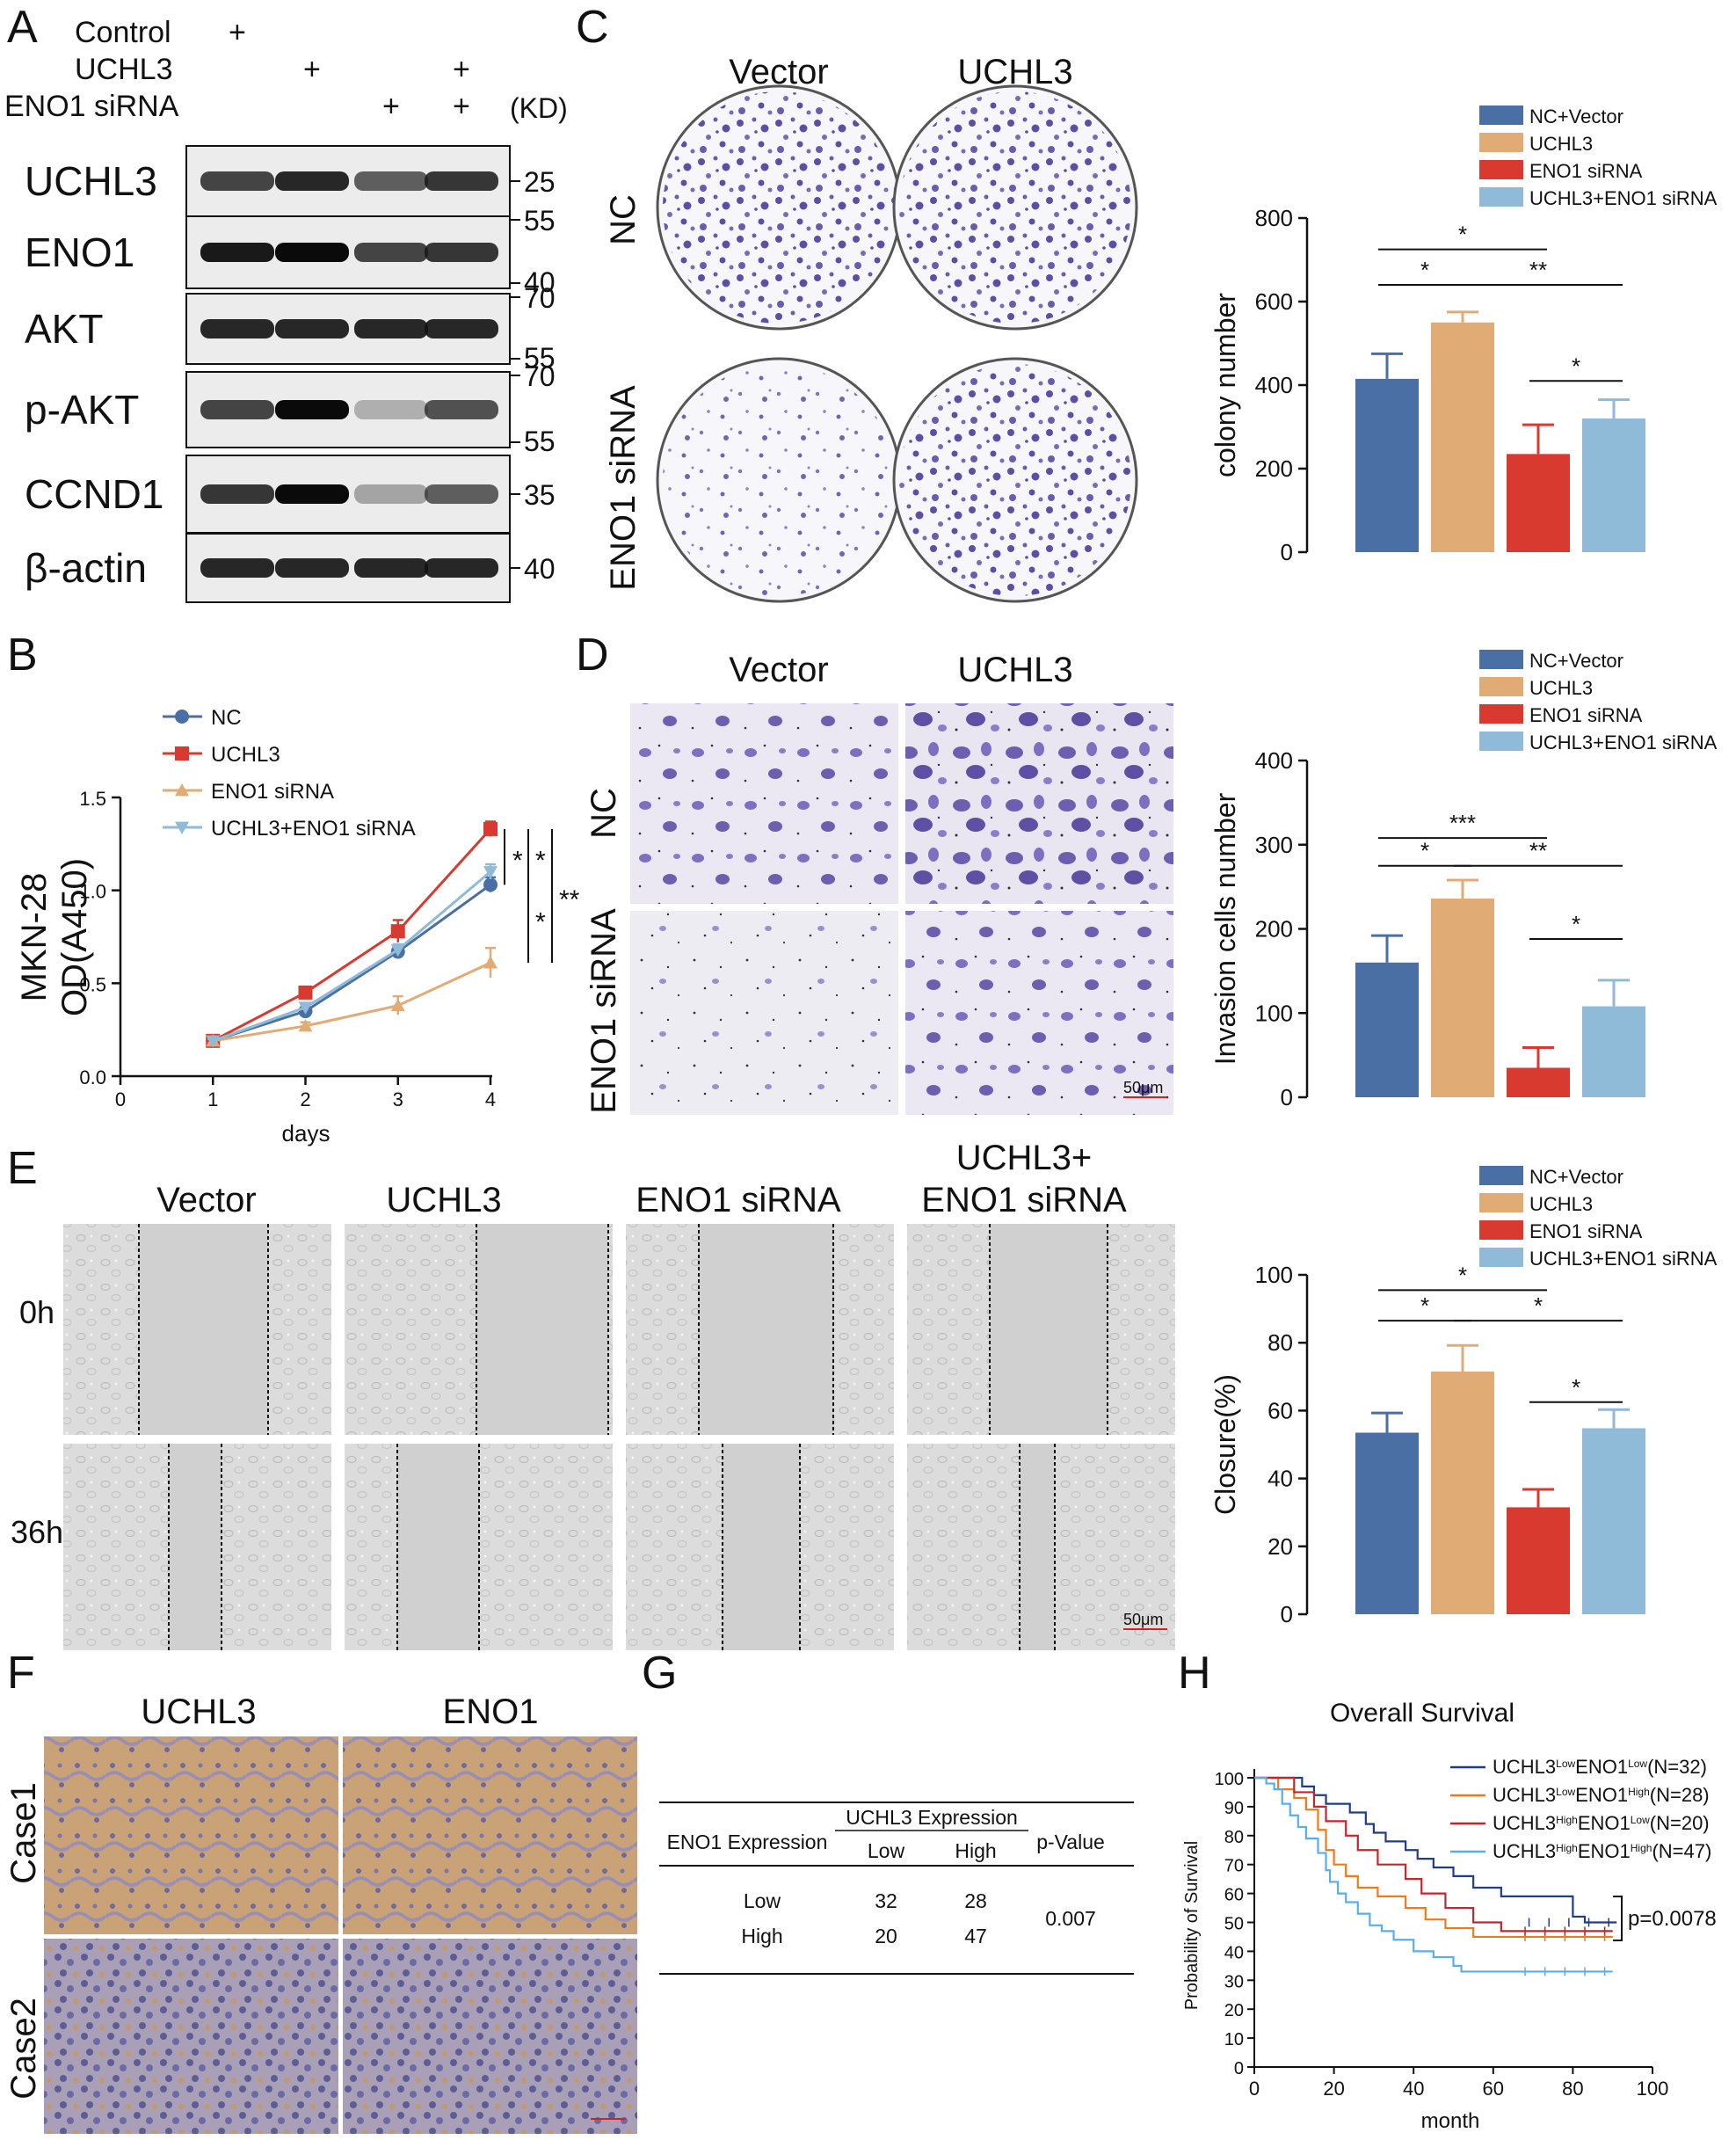  What do you see at coordinates (491, 885) in the screenshot?
I see `marker-circle` at bounding box center [491, 885].